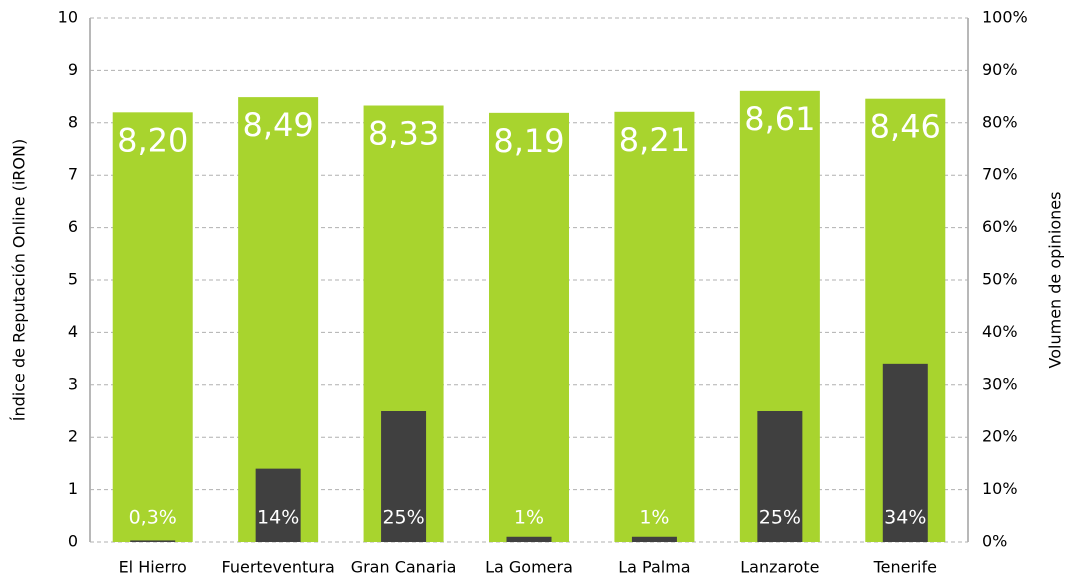 The image size is (1076, 580). What do you see at coordinates (73, 383) in the screenshot?
I see `y-tick-label: 3` at bounding box center [73, 383].